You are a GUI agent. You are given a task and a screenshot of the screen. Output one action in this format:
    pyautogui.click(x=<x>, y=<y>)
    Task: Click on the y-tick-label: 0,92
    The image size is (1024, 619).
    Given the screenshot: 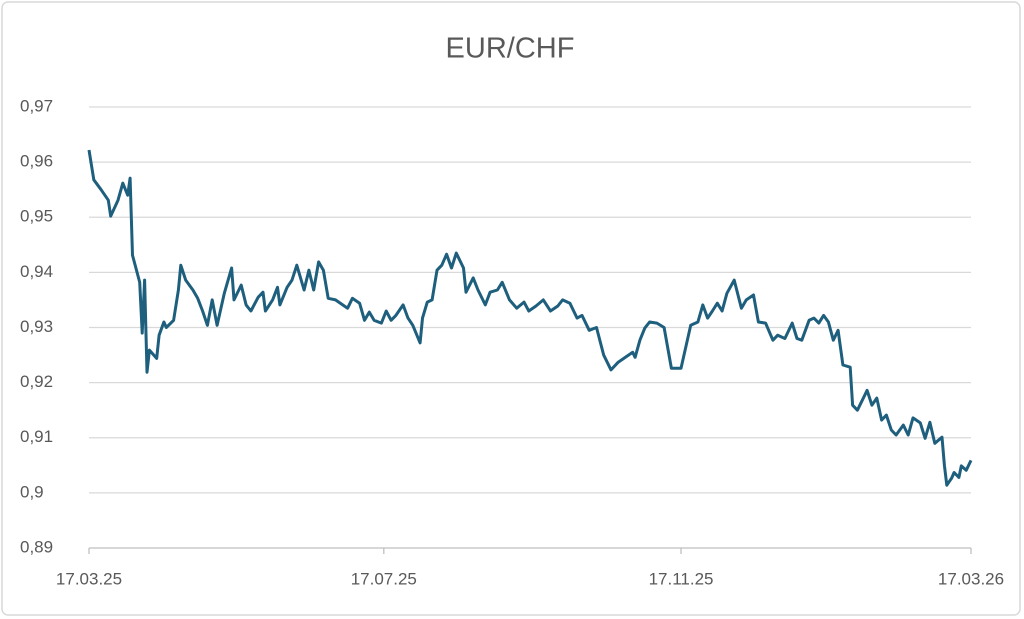 What is the action you would take?
    pyautogui.click(x=36, y=381)
    